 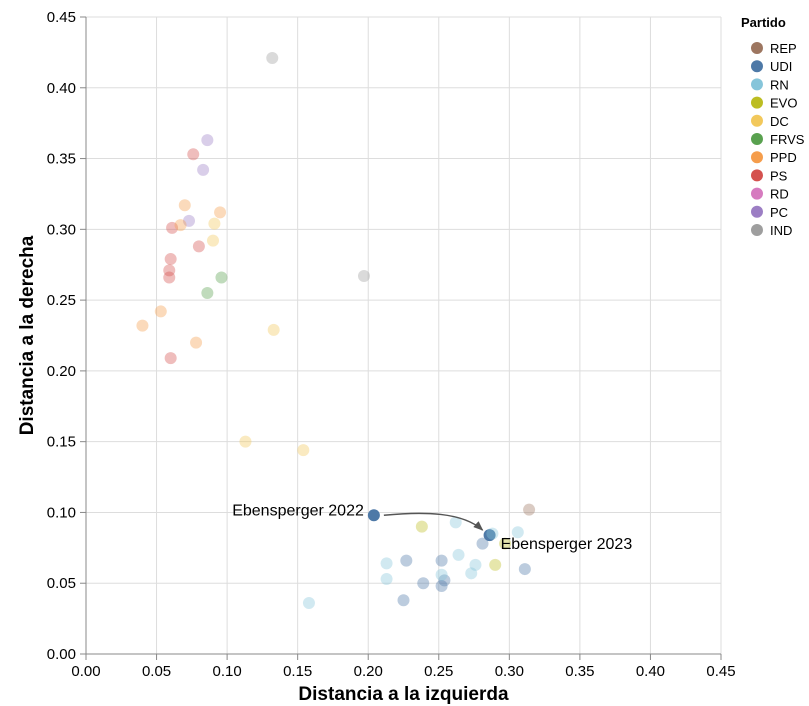 What do you see at coordinates (61, 17) in the screenshot?
I see `y-tick-label: 0.45` at bounding box center [61, 17].